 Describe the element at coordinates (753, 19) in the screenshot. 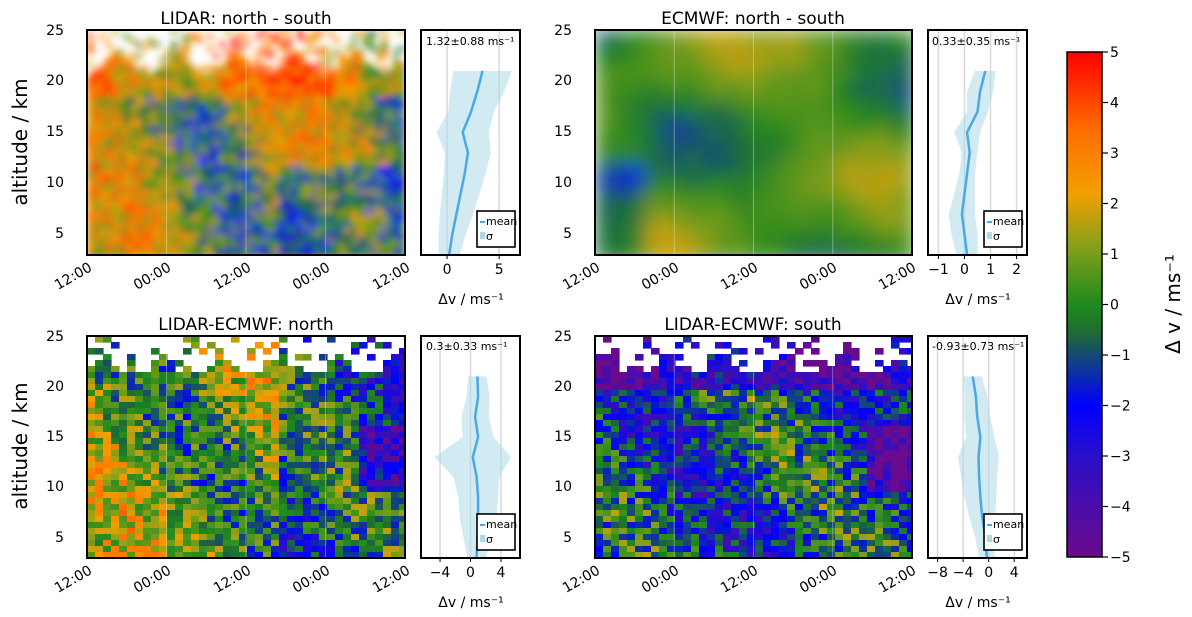

I see `heatmap-title: ECMWF: north - south` at that location.